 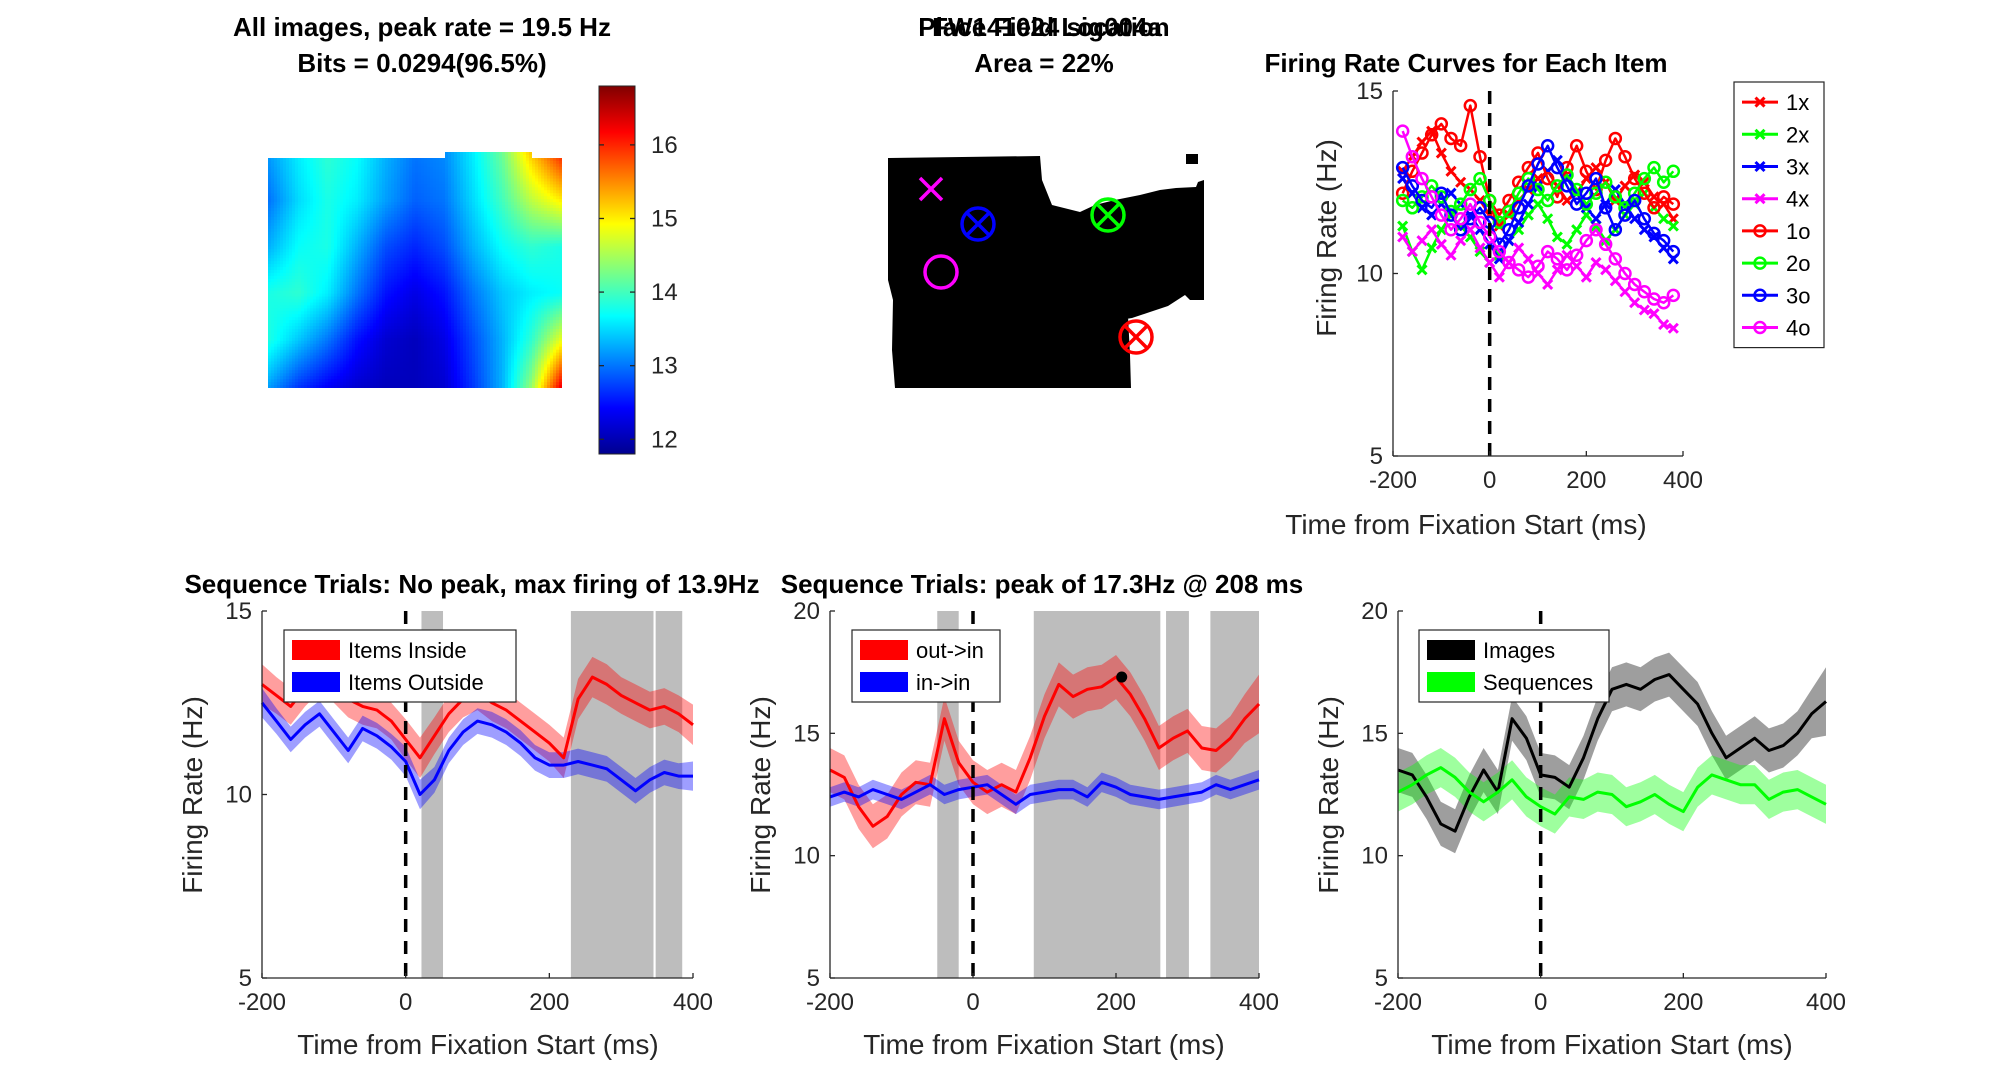 I want to click on y-tick-label: 10, so click(x=1369, y=274).